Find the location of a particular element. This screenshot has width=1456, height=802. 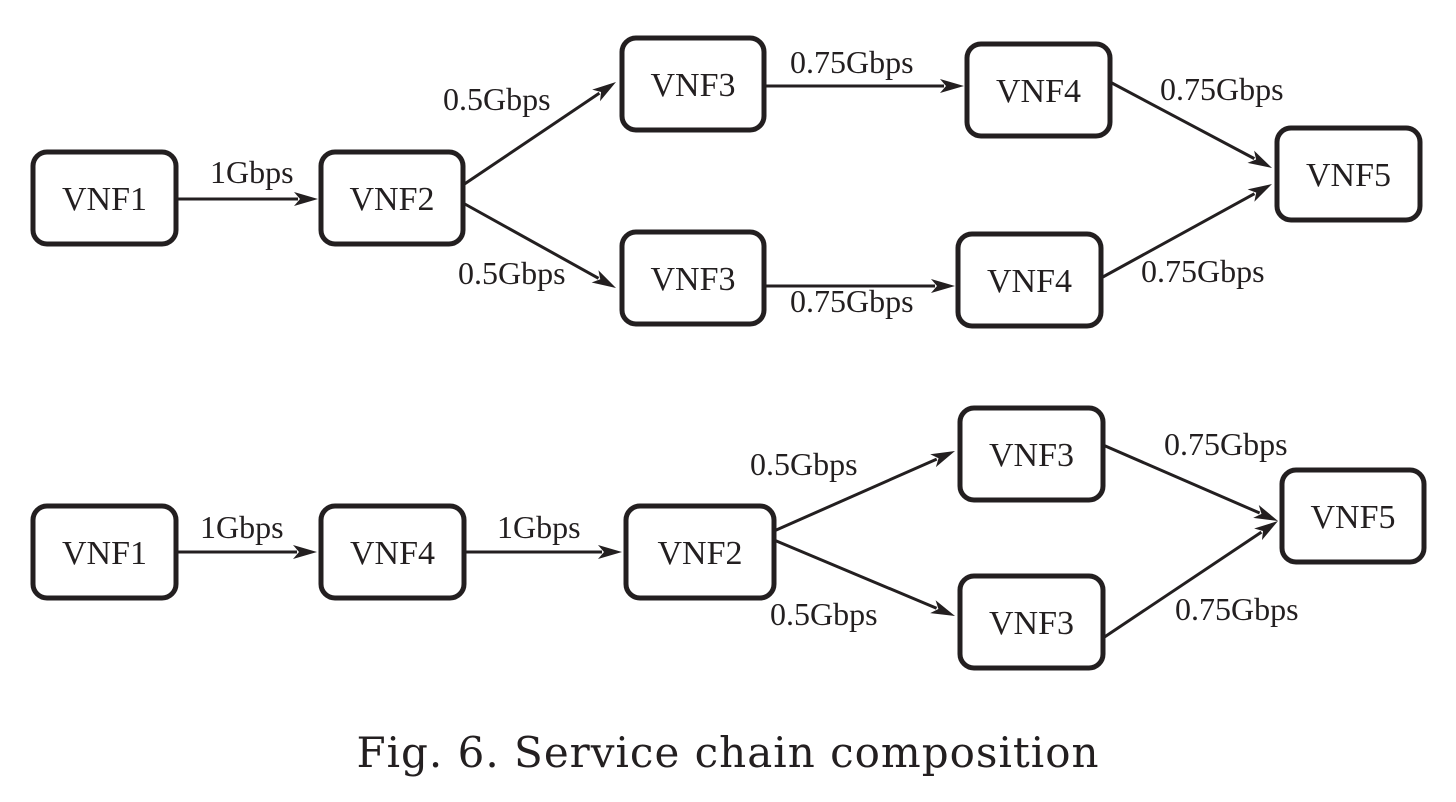

edge-a2-a6: 0.5Gbps is located at coordinates (537, 246).